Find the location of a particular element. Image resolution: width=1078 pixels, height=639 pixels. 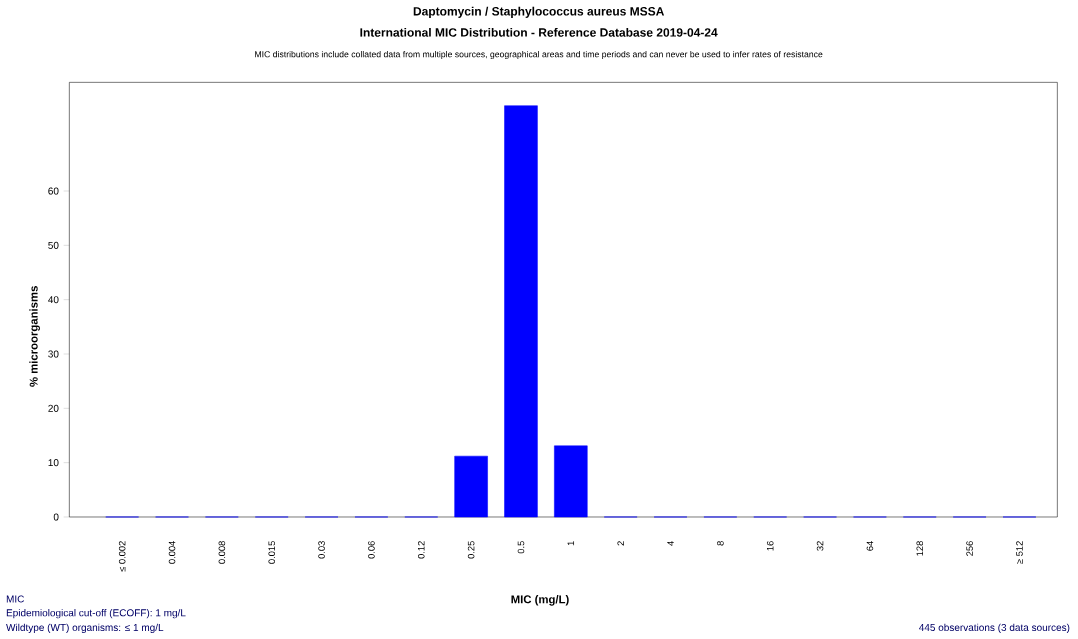

x-tick-label: 0.25 is located at coordinates (471, 550).